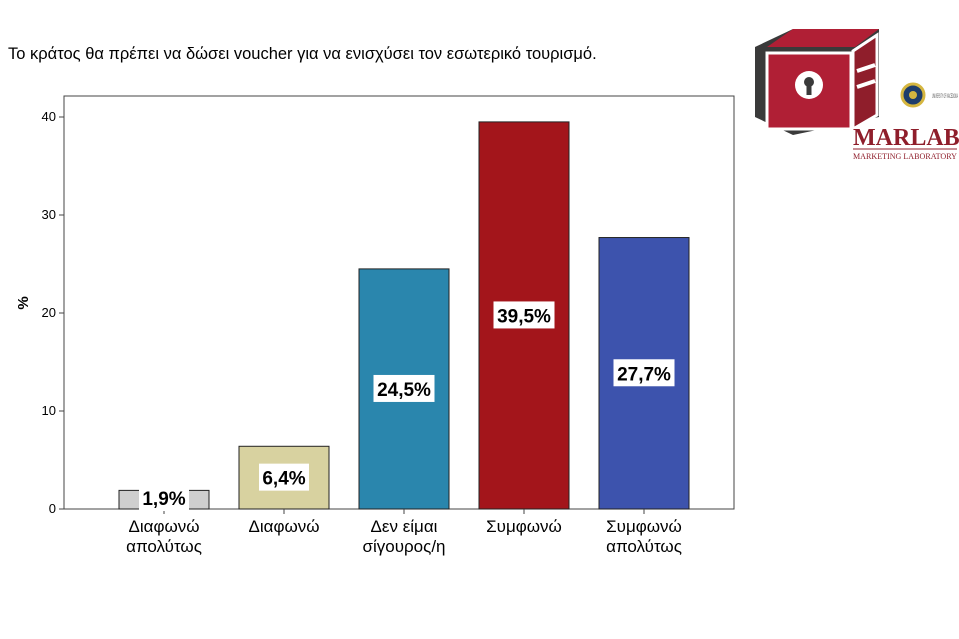 The height and width of the screenshot is (639, 959). Describe the element at coordinates (52, 508) in the screenshot. I see `y-tick-label: 0` at that location.